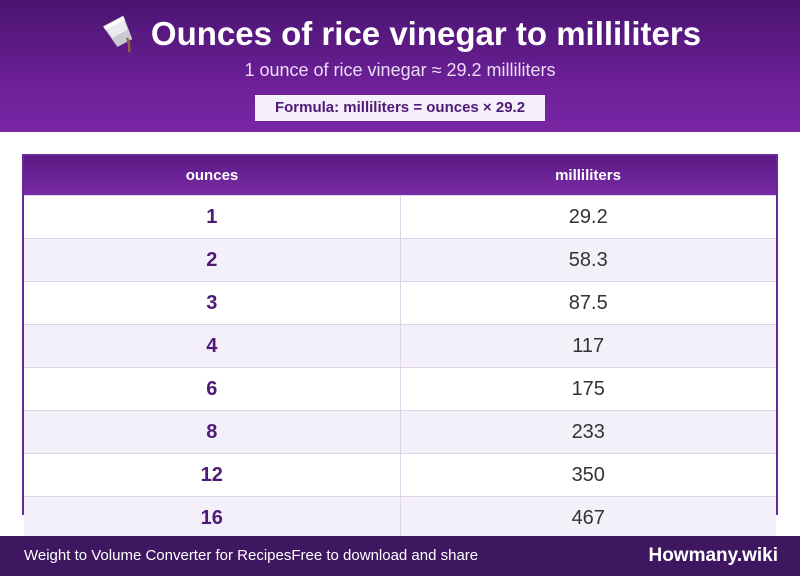 The image size is (800, 576). I want to click on footer-text: Weight to Volume Converter for Recipes, so click(158, 555).